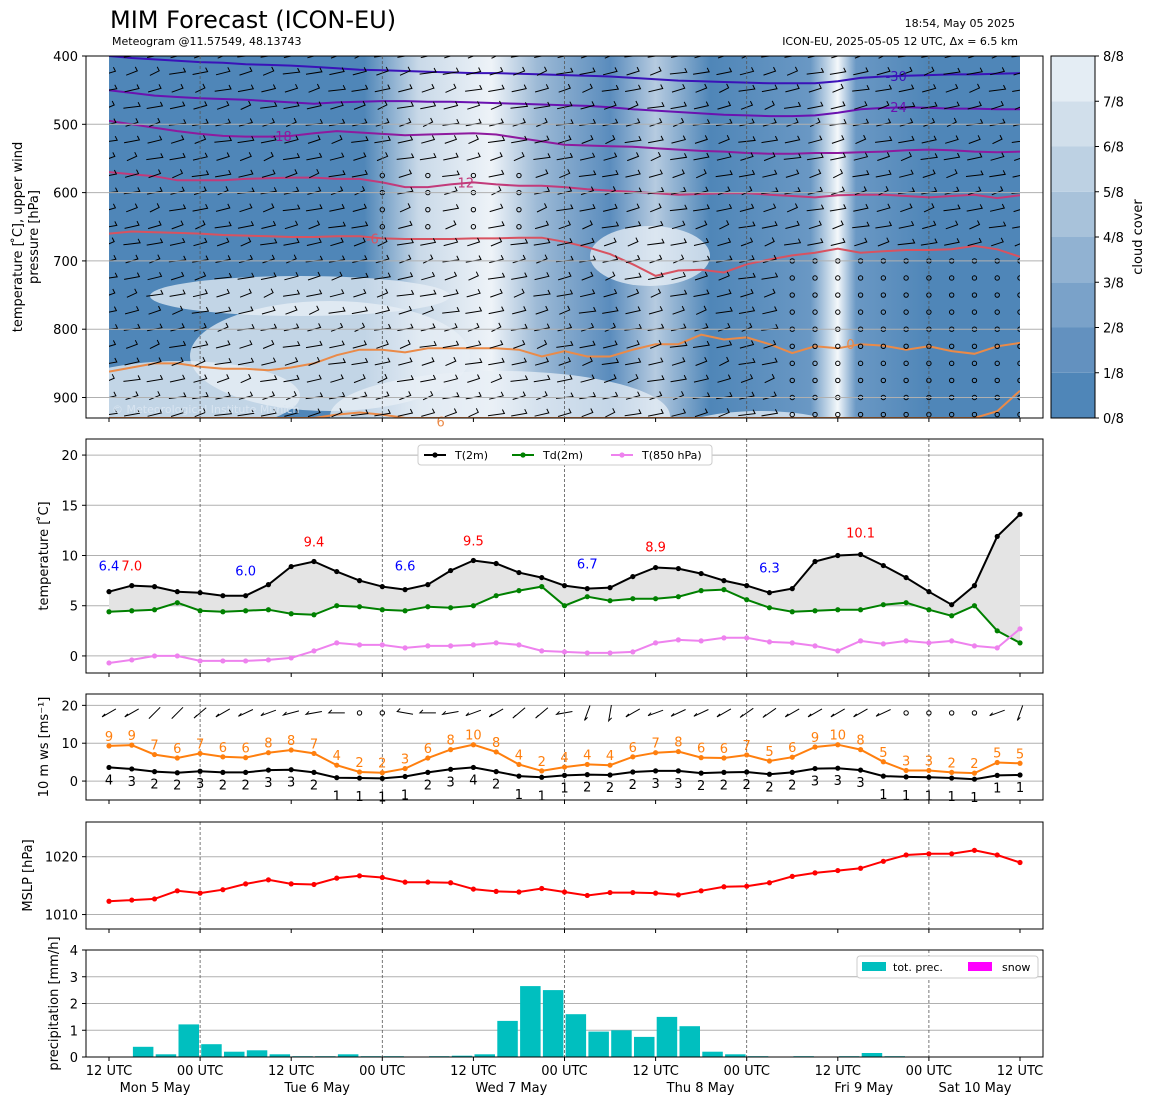 The image size is (1155, 1105). Describe the element at coordinates (792, 785) in the screenshot. I see `speed-label: 2` at that location.